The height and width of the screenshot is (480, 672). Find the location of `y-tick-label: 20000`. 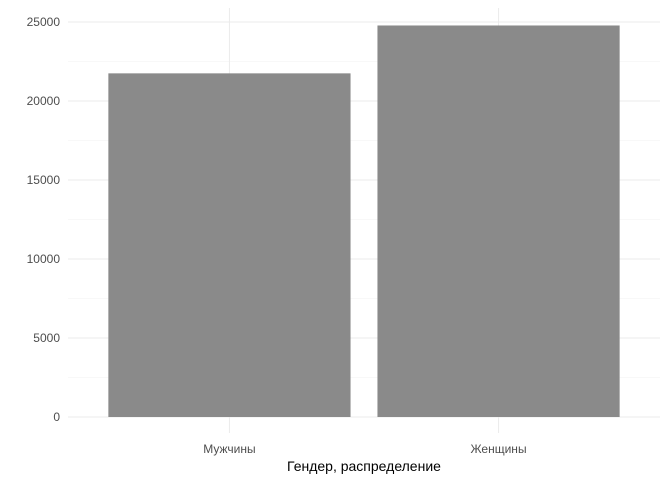

y-tick-label: 20000 is located at coordinates (44, 101).